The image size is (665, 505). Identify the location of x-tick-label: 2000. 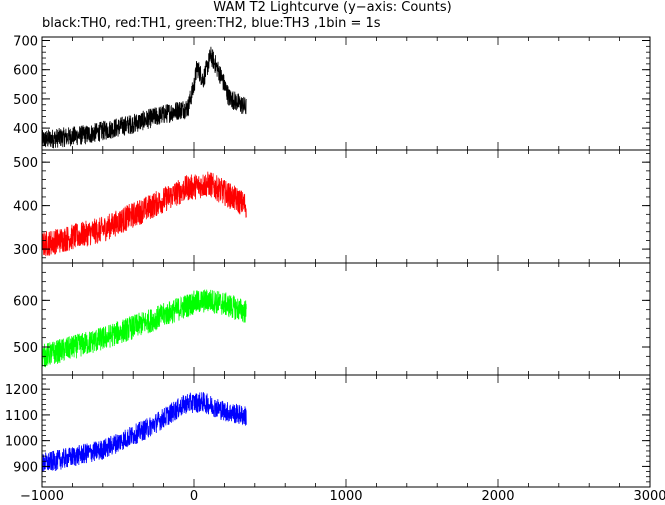
(497, 496).